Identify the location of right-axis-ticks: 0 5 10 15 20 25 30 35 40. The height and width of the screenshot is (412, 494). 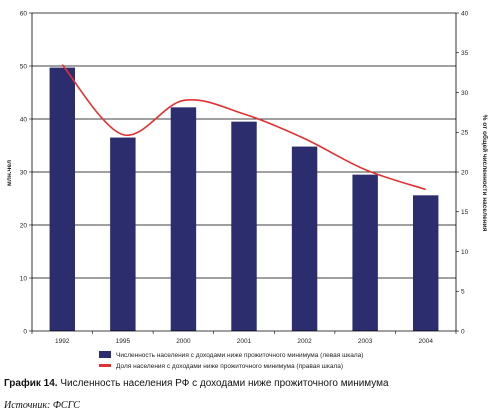
(462, 172).